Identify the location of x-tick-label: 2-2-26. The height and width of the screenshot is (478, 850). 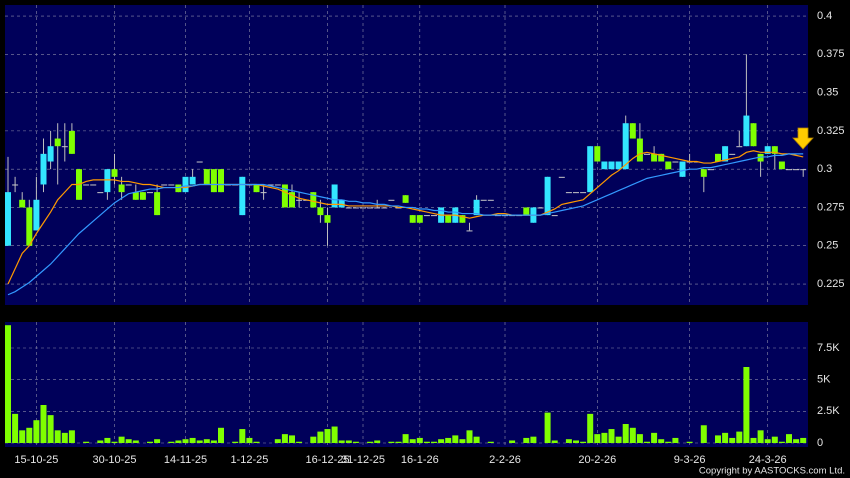
(505, 460).